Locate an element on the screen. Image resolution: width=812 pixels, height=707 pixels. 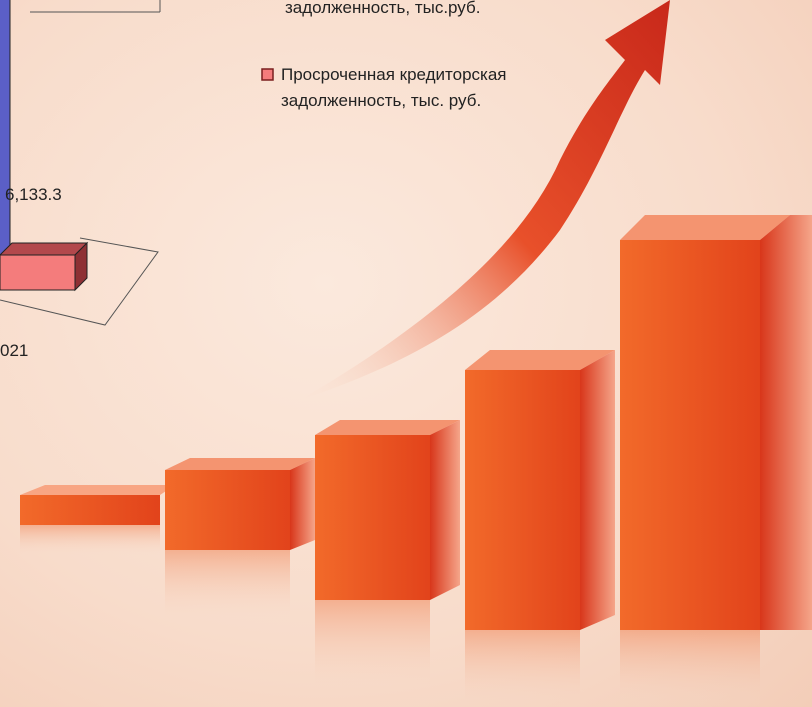
bar-side is located at coordinates (81, 266).